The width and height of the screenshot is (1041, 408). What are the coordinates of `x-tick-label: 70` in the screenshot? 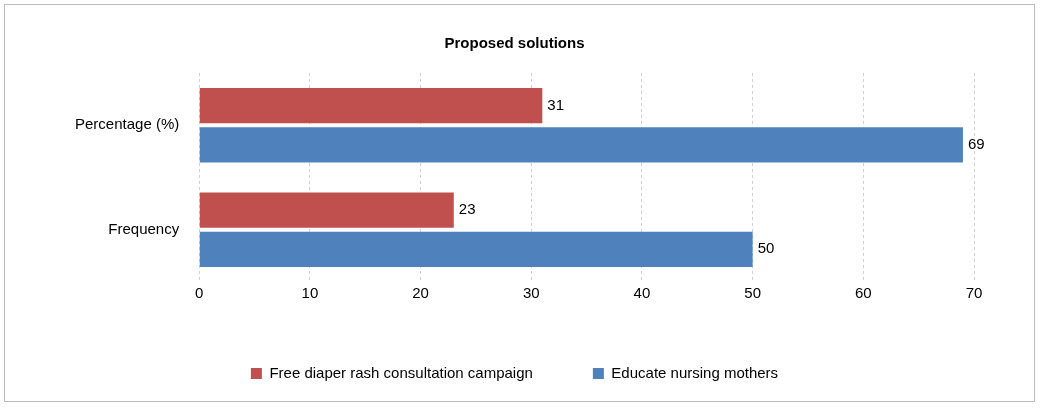 It's located at (974, 293).